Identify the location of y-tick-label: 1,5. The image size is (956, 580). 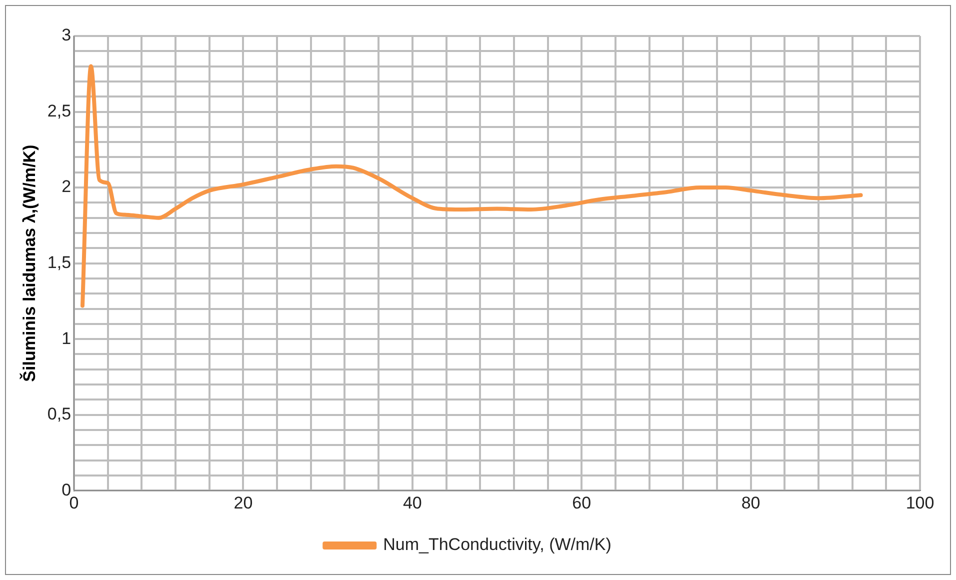
(59, 262).